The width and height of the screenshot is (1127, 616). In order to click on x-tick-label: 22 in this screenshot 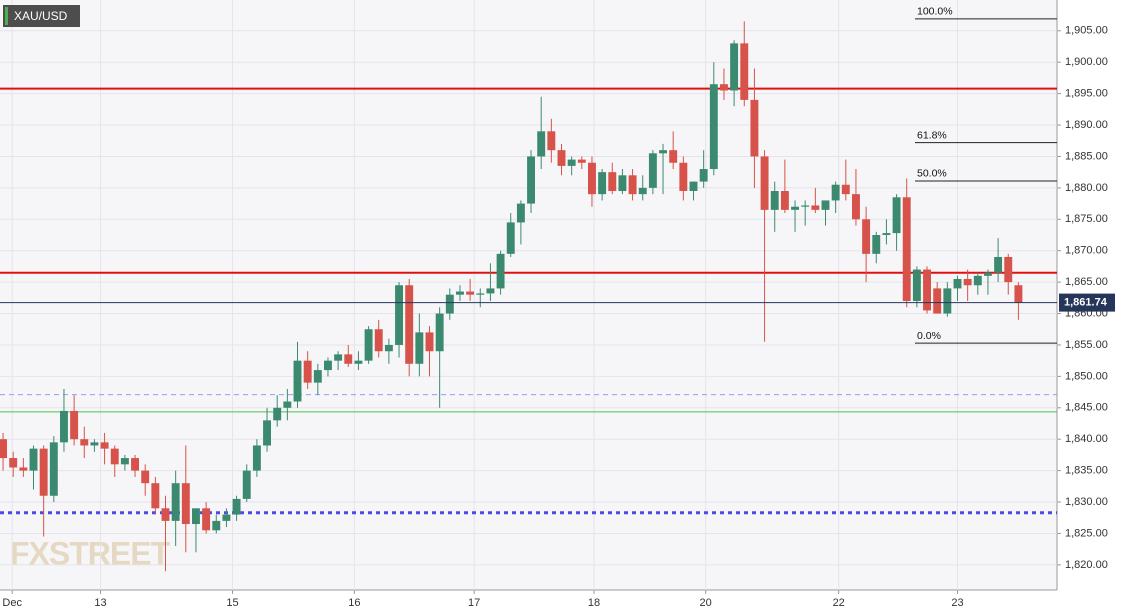, I will do `click(839, 603)`.